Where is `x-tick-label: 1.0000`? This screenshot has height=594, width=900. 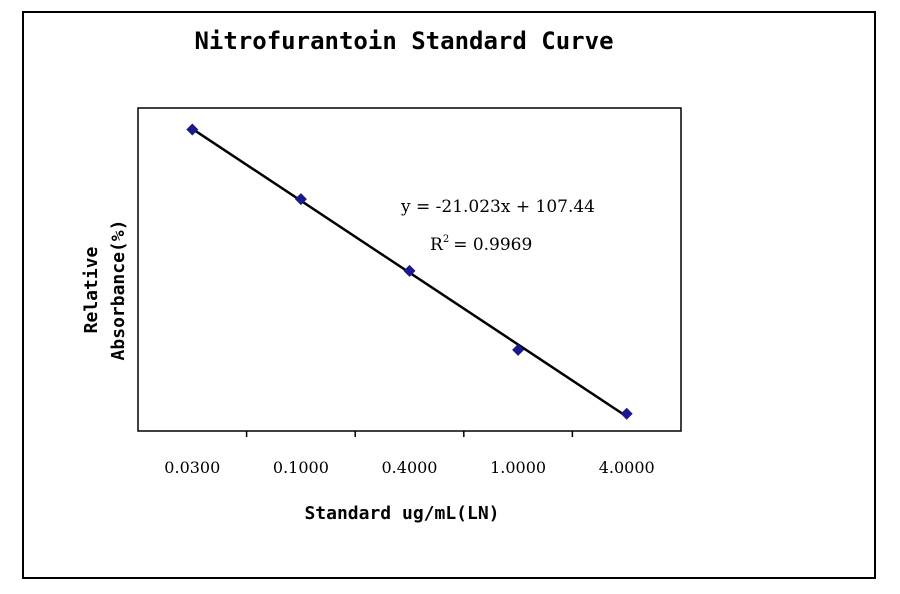 x-tick-label: 1.0000 is located at coordinates (518, 467).